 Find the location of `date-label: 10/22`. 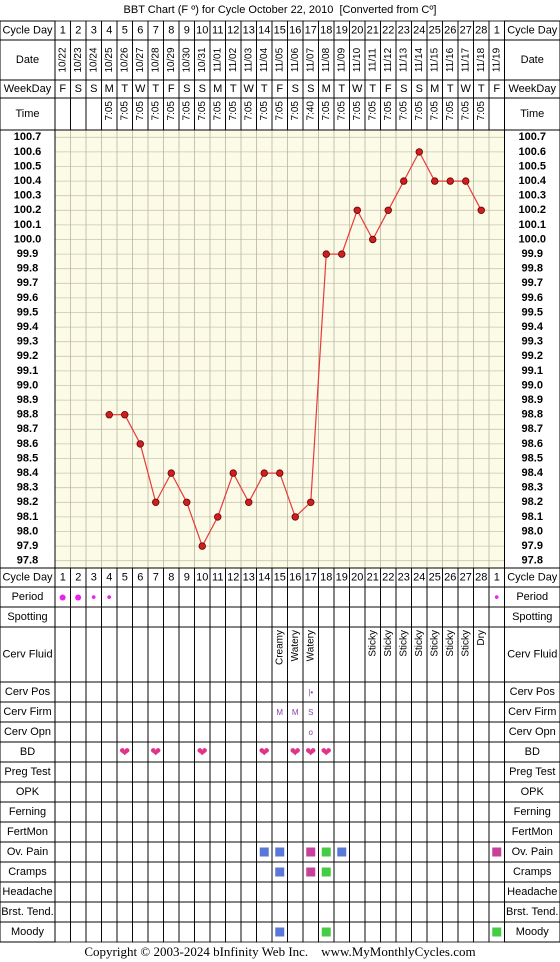

date-label: 10/22 is located at coordinates (62, 59).